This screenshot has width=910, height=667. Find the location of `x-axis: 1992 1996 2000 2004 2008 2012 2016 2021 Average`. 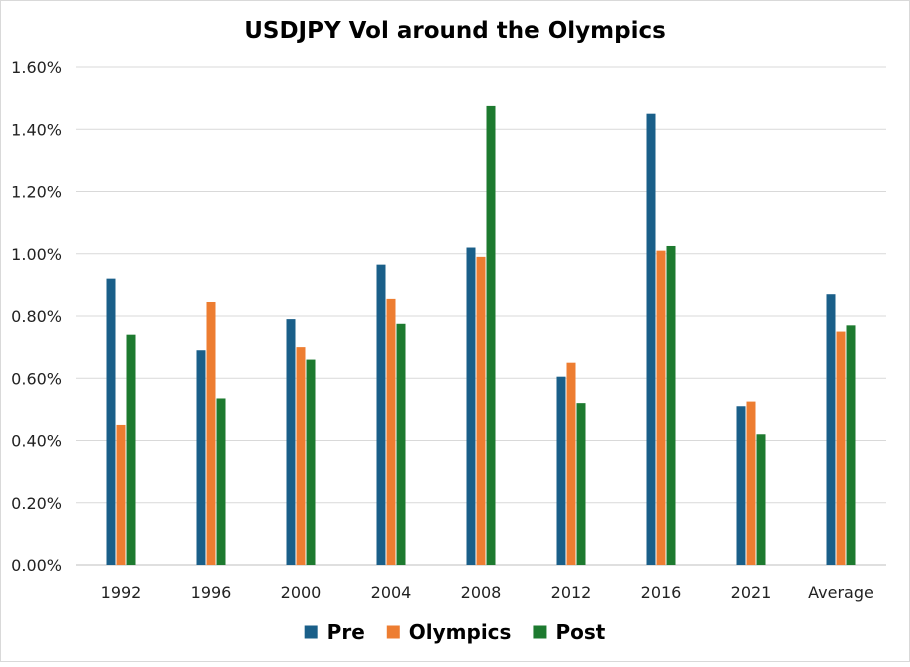

x-axis: 1992 1996 2000 2004 2008 2012 2016 2021 Average is located at coordinates (487, 592).